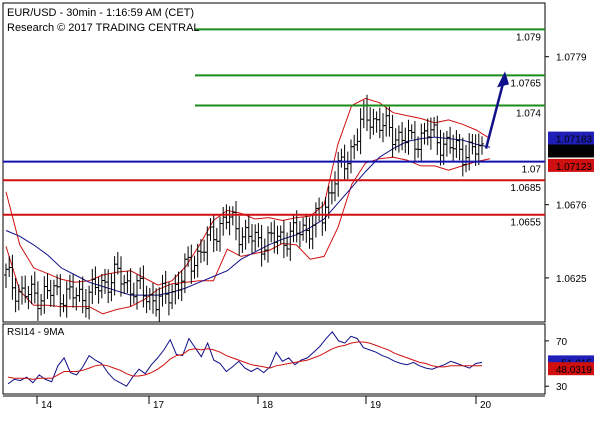 The height and width of the screenshot is (421, 608). I want to click on time-tick-label-1: 17, so click(159, 405).